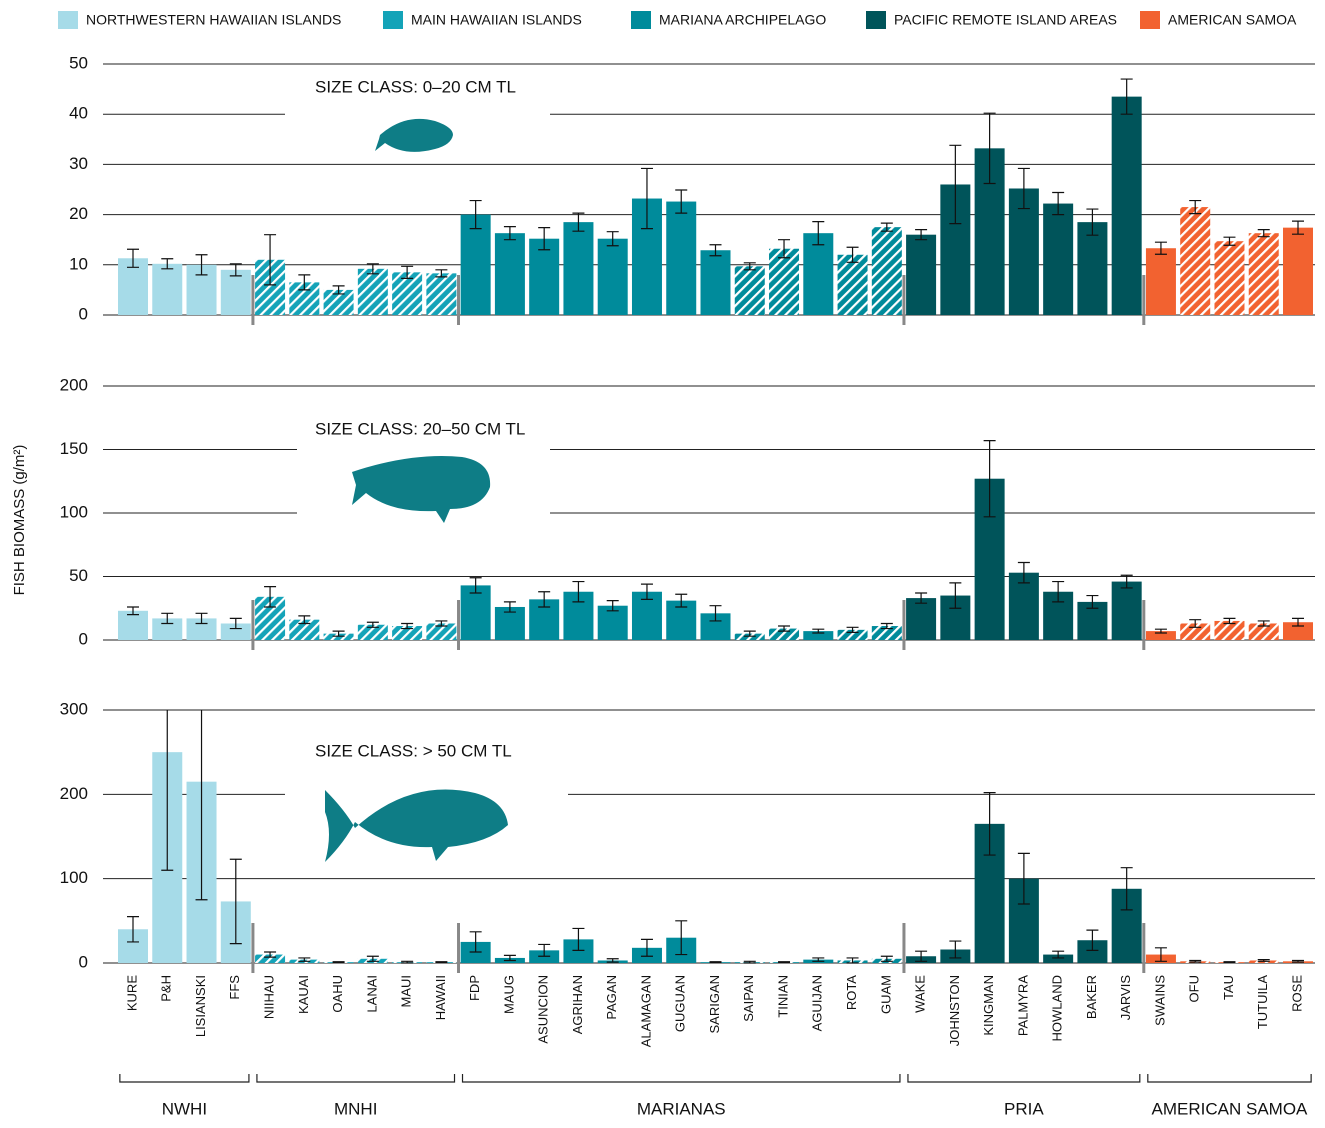 The image size is (1325, 1128). What do you see at coordinates (1022, 1005) in the screenshot?
I see `x-tick-label: PALMYRA` at bounding box center [1022, 1005].